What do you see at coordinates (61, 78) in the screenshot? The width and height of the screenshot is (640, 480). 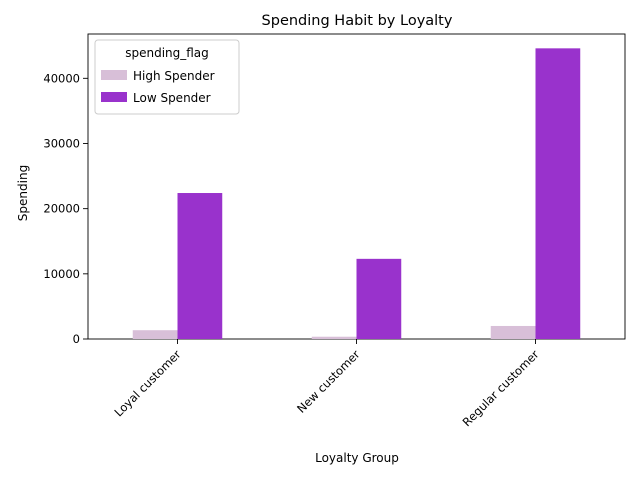 I see `y-tick-label: 40000` at bounding box center [61, 78].